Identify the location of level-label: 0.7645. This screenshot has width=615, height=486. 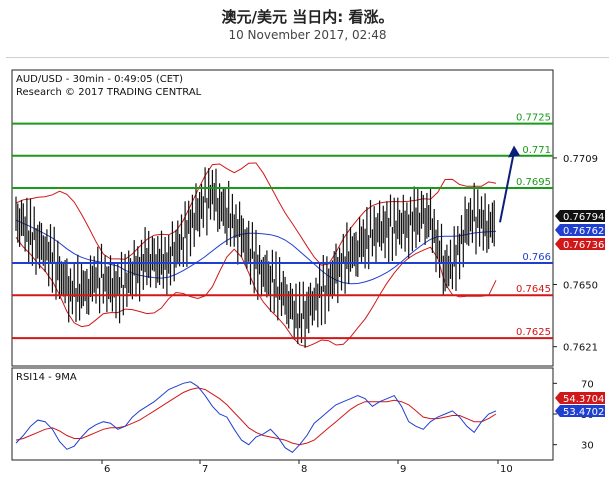
(533, 289).